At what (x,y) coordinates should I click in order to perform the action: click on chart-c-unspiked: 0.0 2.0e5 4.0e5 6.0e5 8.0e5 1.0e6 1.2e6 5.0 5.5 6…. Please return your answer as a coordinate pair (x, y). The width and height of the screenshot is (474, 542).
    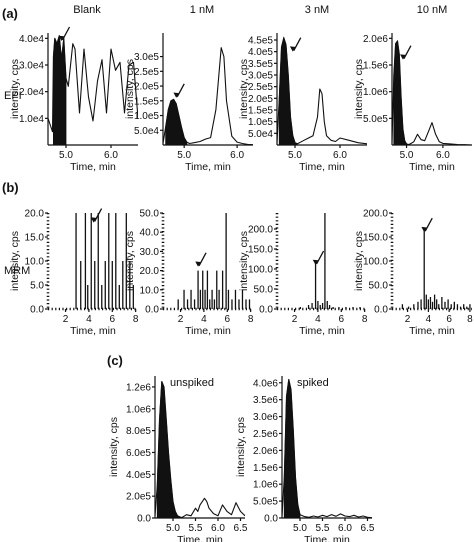
    Looking at the image, I should click on (178, 459).